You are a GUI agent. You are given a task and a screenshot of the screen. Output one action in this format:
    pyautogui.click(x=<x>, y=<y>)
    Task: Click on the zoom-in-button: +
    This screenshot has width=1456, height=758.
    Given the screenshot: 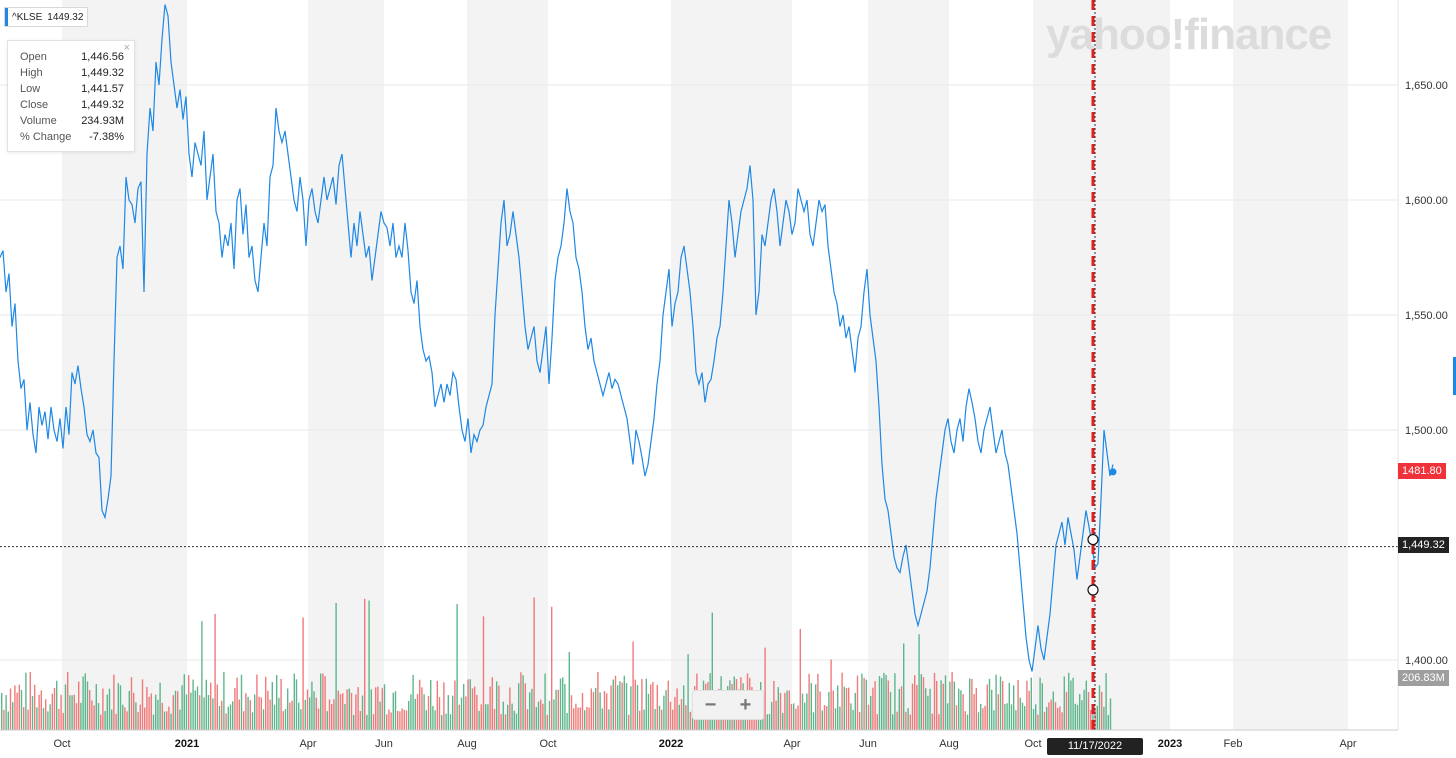 What is the action you would take?
    pyautogui.click(x=745, y=704)
    